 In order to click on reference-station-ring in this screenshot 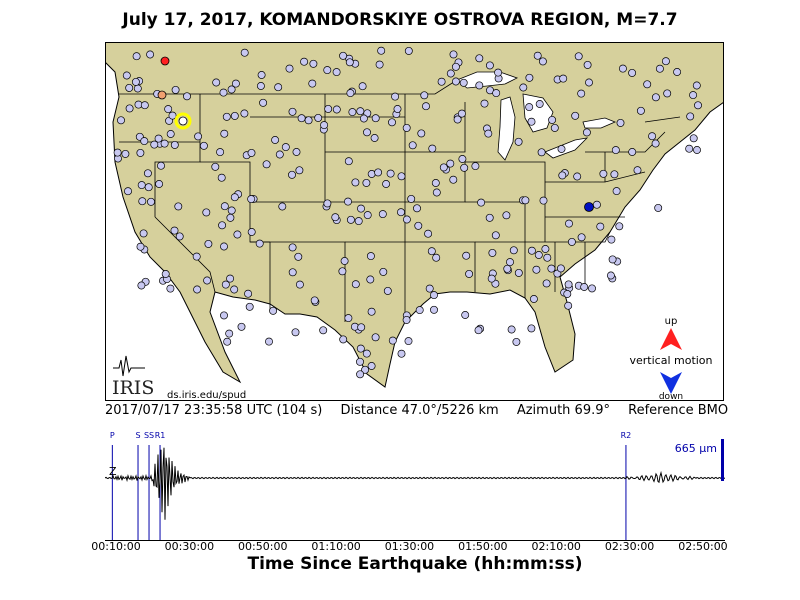, I will do `click(183, 121)`.